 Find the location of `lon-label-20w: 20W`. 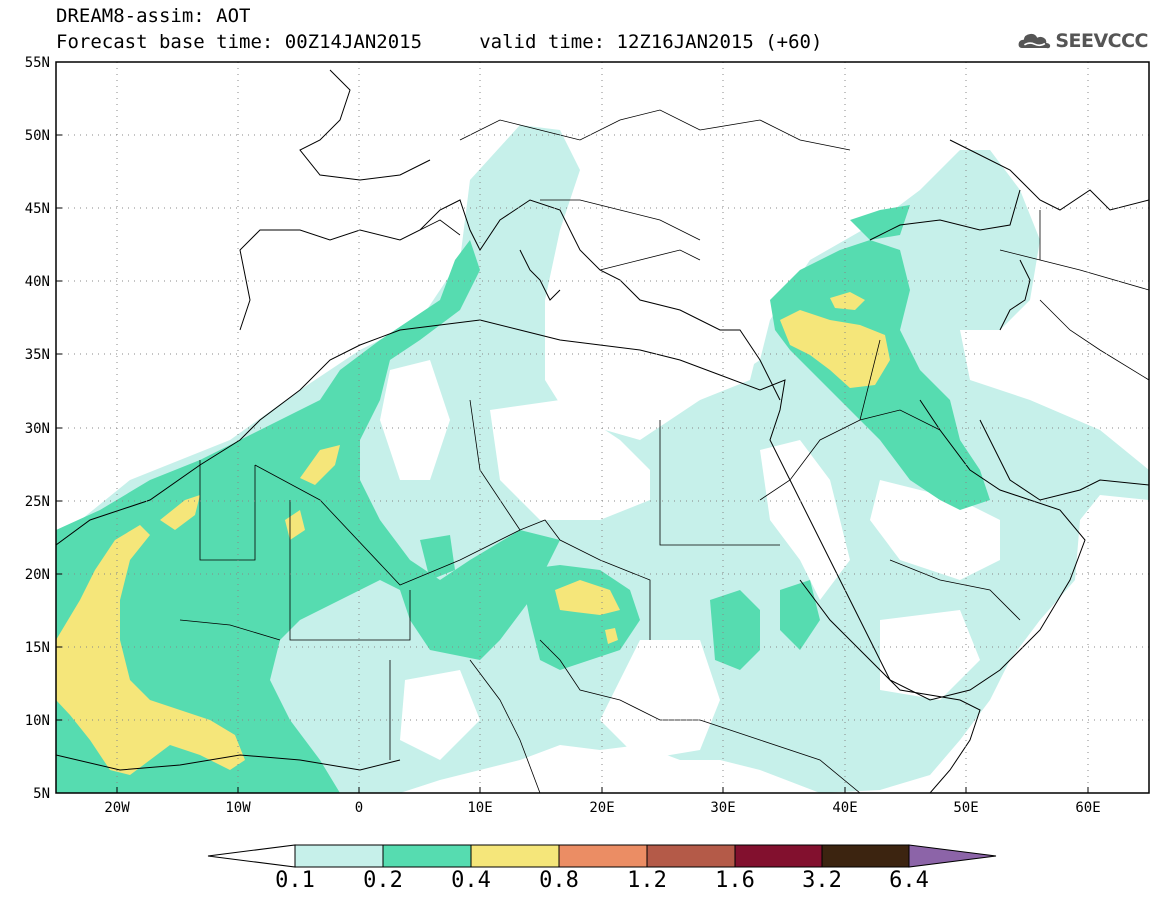

lon-label-20w: 20W is located at coordinates (117, 808).